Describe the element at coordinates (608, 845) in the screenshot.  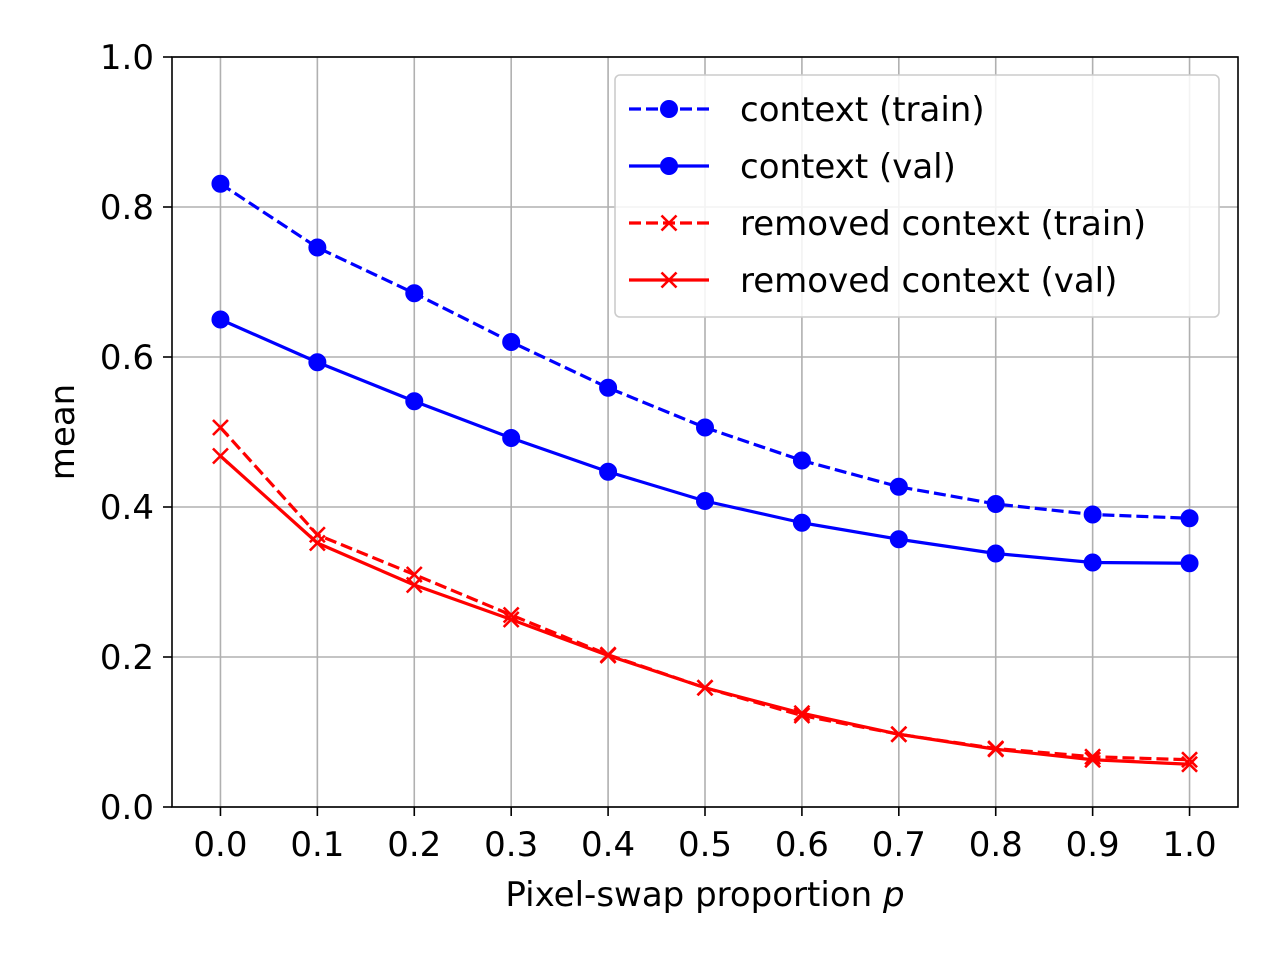
I see `x-tick-label: 0.4` at that location.